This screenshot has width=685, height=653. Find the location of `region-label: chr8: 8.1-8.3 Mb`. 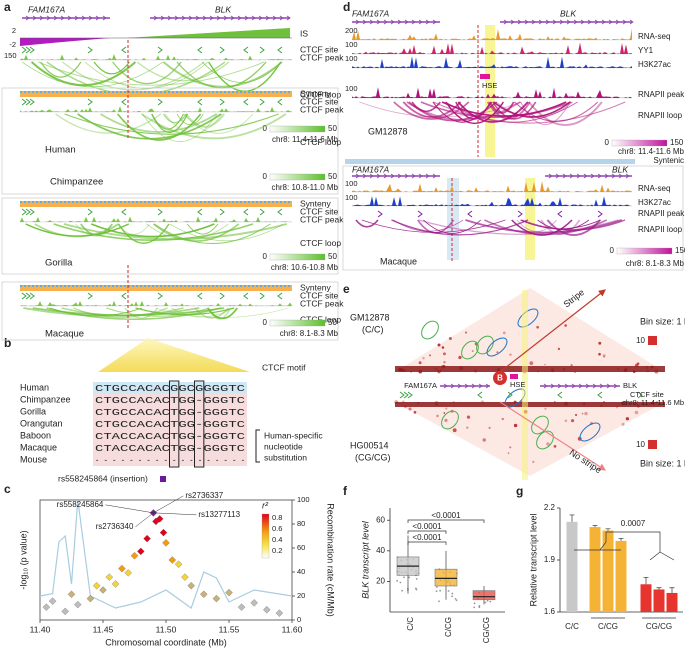

region-label: chr8: 8.1-8.3 Mb is located at coordinates (655, 263).